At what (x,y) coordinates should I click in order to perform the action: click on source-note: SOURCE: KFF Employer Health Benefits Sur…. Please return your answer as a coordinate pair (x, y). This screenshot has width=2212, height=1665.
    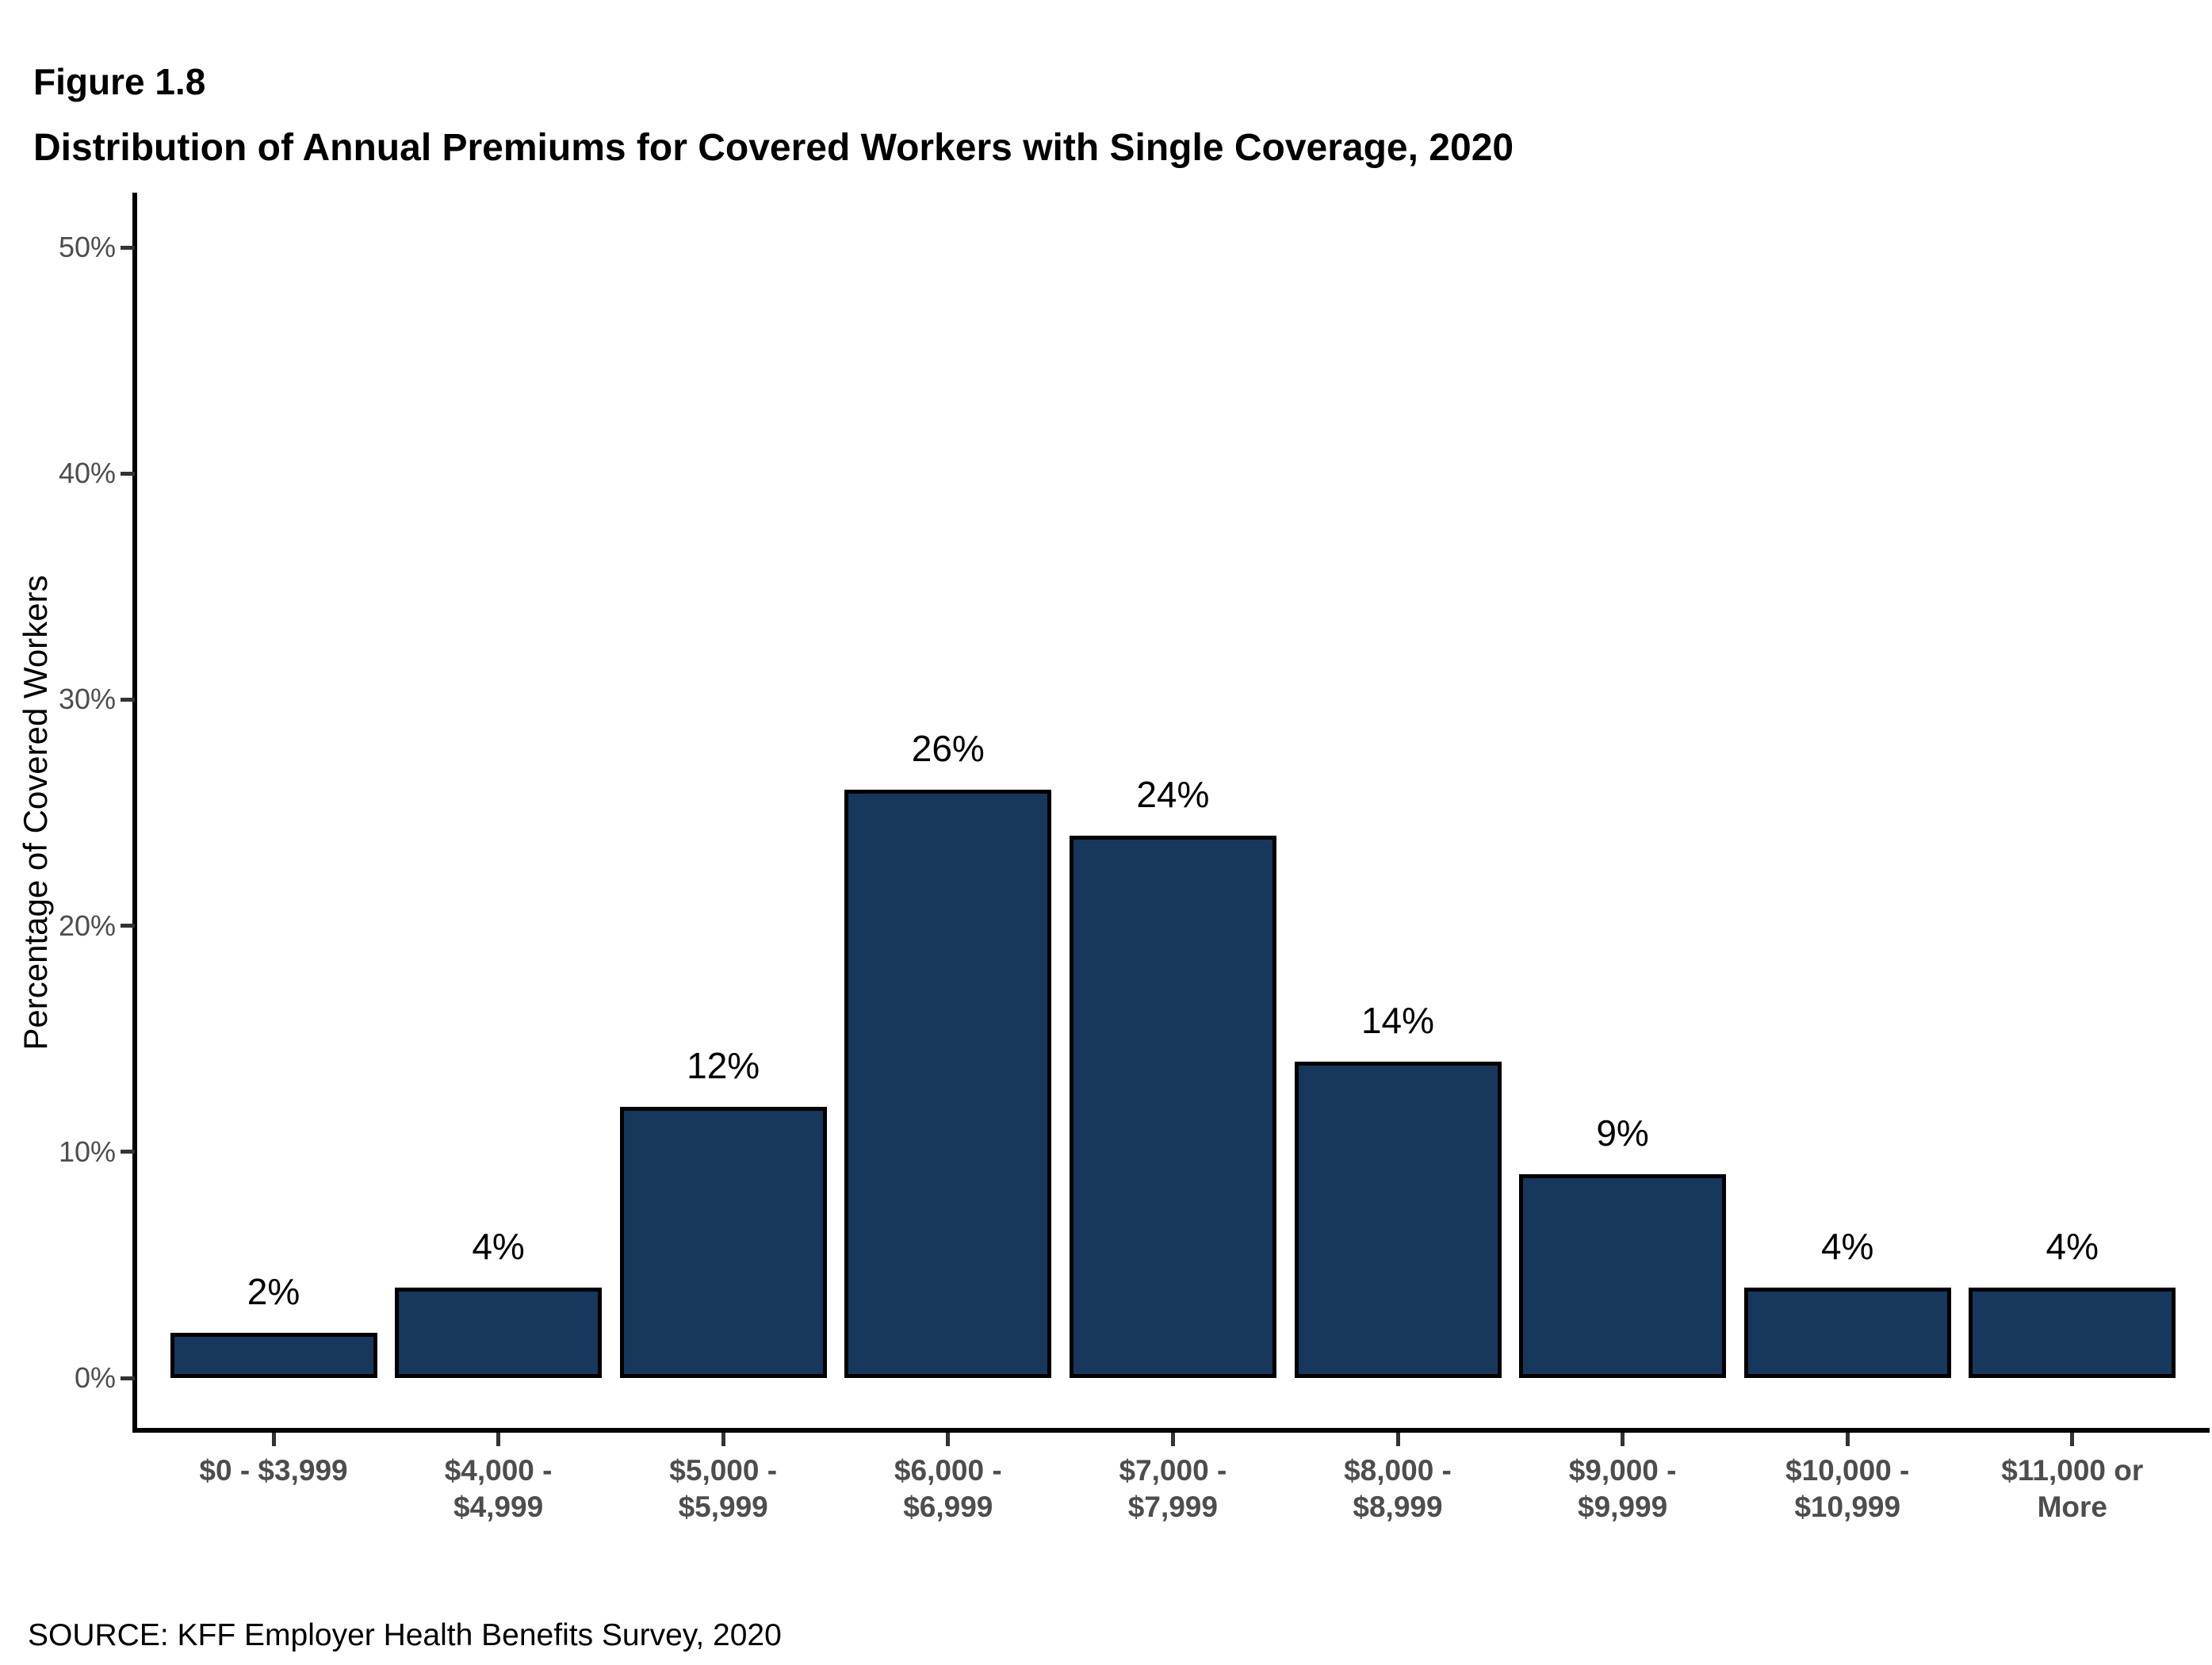
    Looking at the image, I should click on (405, 1635).